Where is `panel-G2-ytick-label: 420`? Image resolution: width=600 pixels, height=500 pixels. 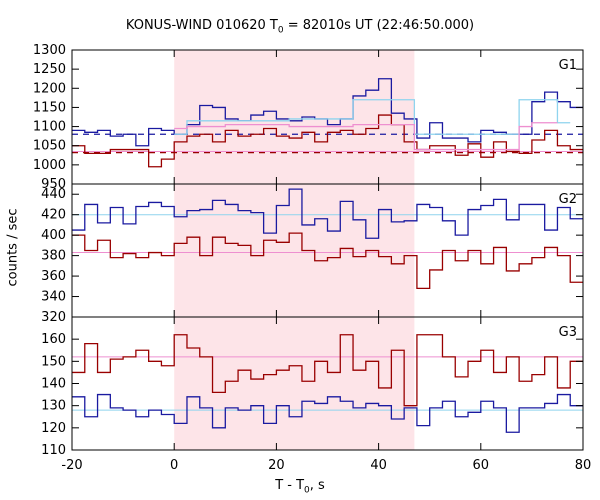
panel-G2-ytick-label: 420 is located at coordinates (53, 215).